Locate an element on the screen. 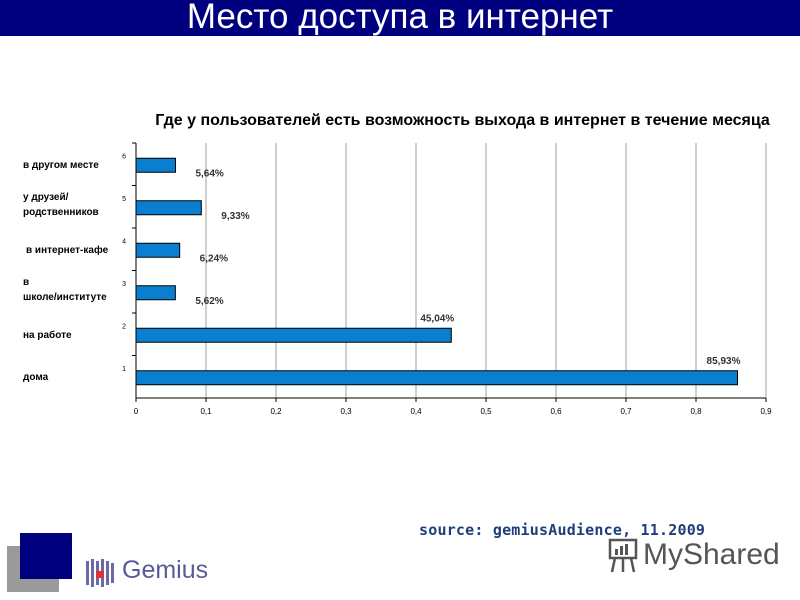 This screenshot has width=800, height=600. category-label-line: в интернет-кафе is located at coordinates (67, 250).